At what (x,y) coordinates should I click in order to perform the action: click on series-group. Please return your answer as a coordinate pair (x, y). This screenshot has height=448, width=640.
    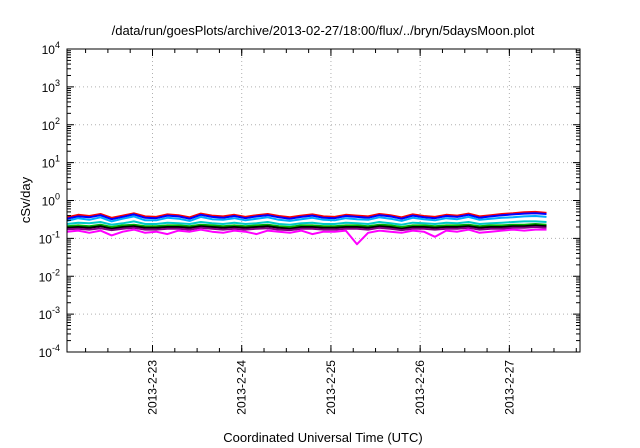
    Looking at the image, I should click on (306, 228).